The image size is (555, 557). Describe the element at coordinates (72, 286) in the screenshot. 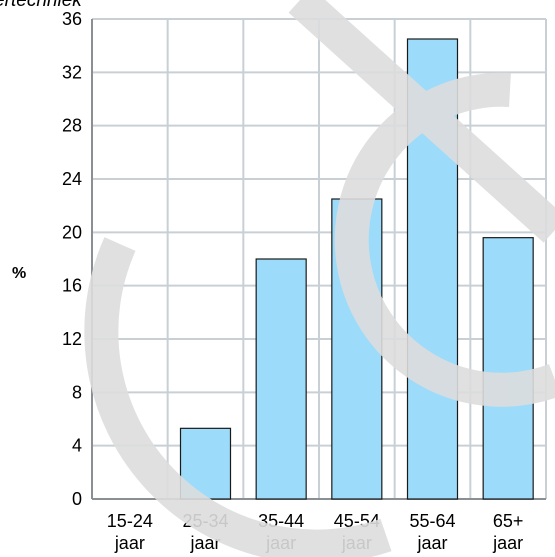

I see `y-tick-label: 16` at that location.